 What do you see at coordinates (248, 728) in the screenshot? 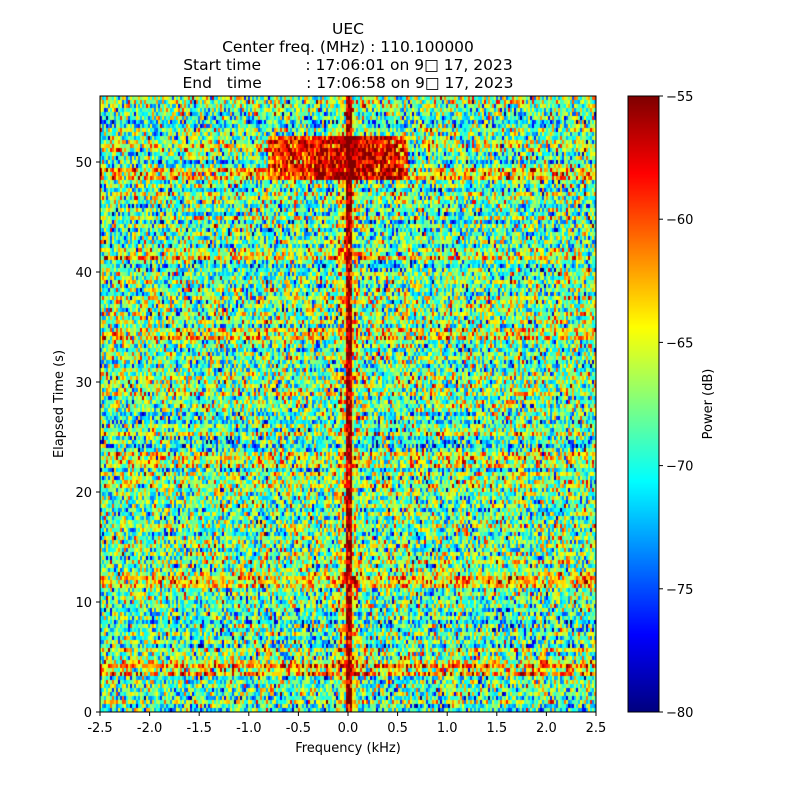
I see `x-tick-label: -1.0` at bounding box center [248, 728].